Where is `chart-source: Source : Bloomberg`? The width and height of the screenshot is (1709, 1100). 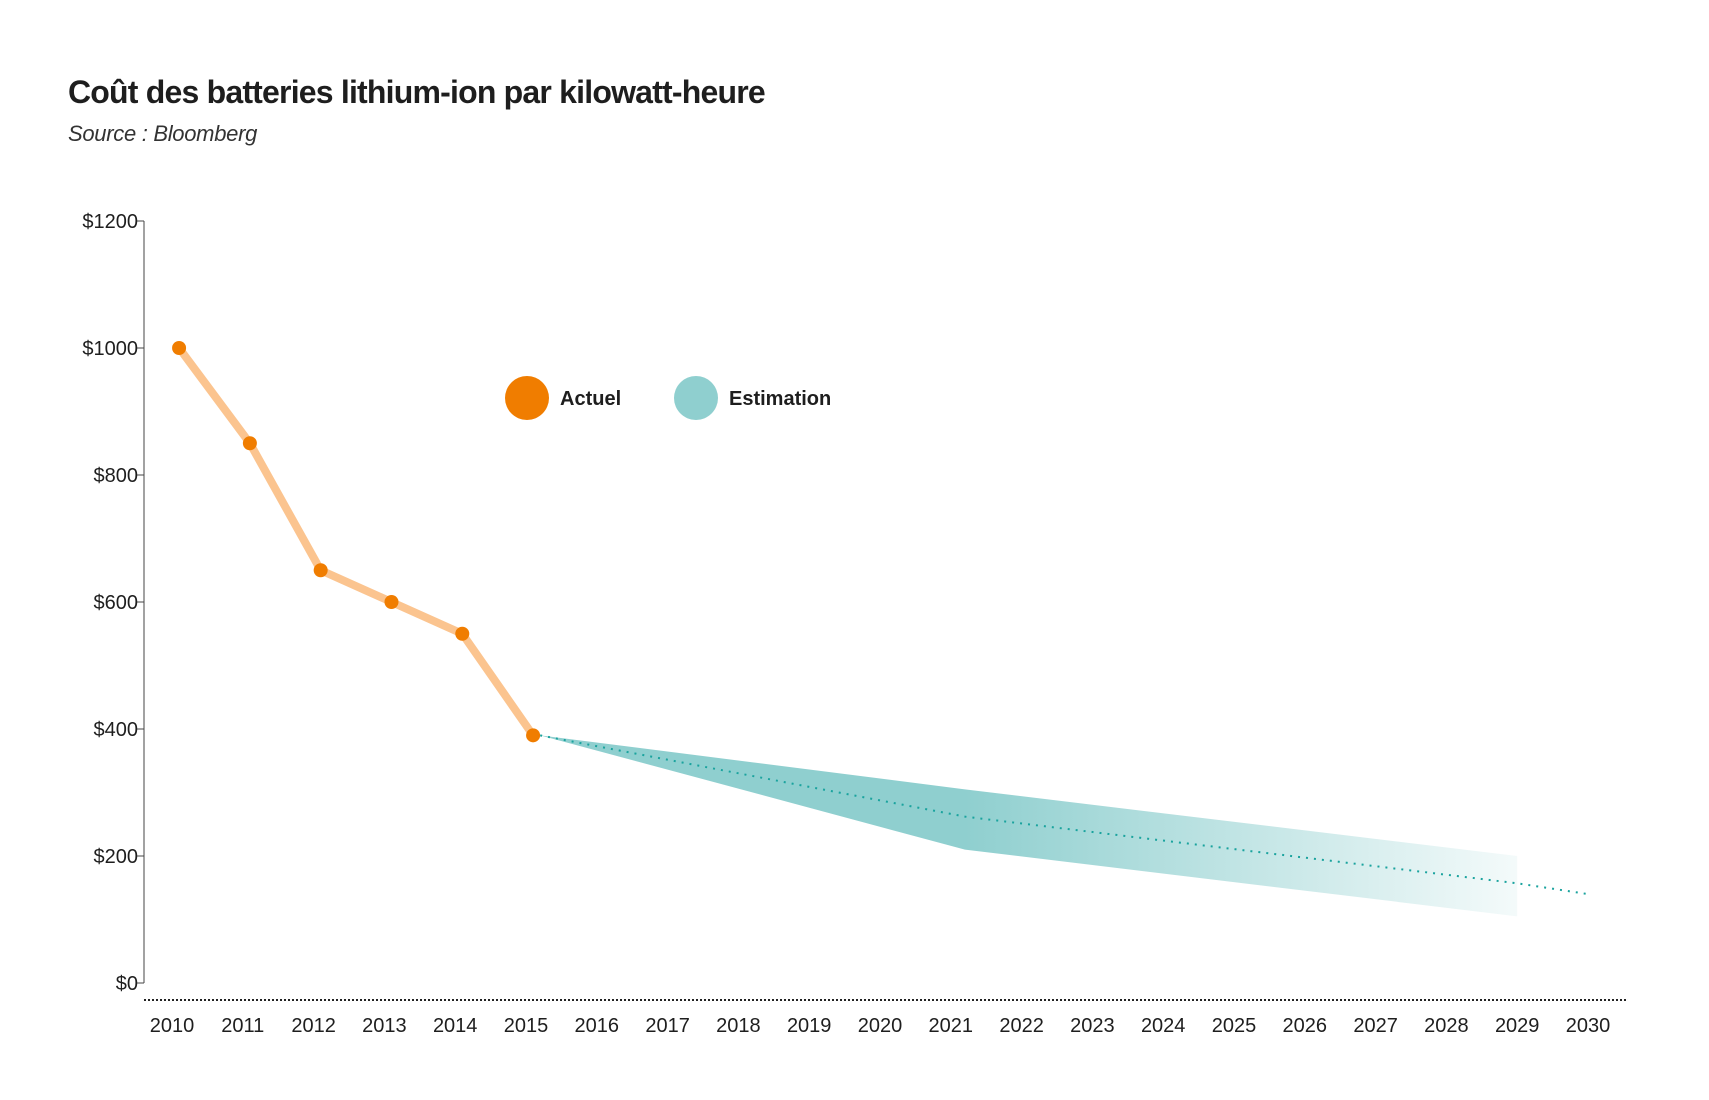 chart-source: Source : Bloomberg is located at coordinates (163, 133).